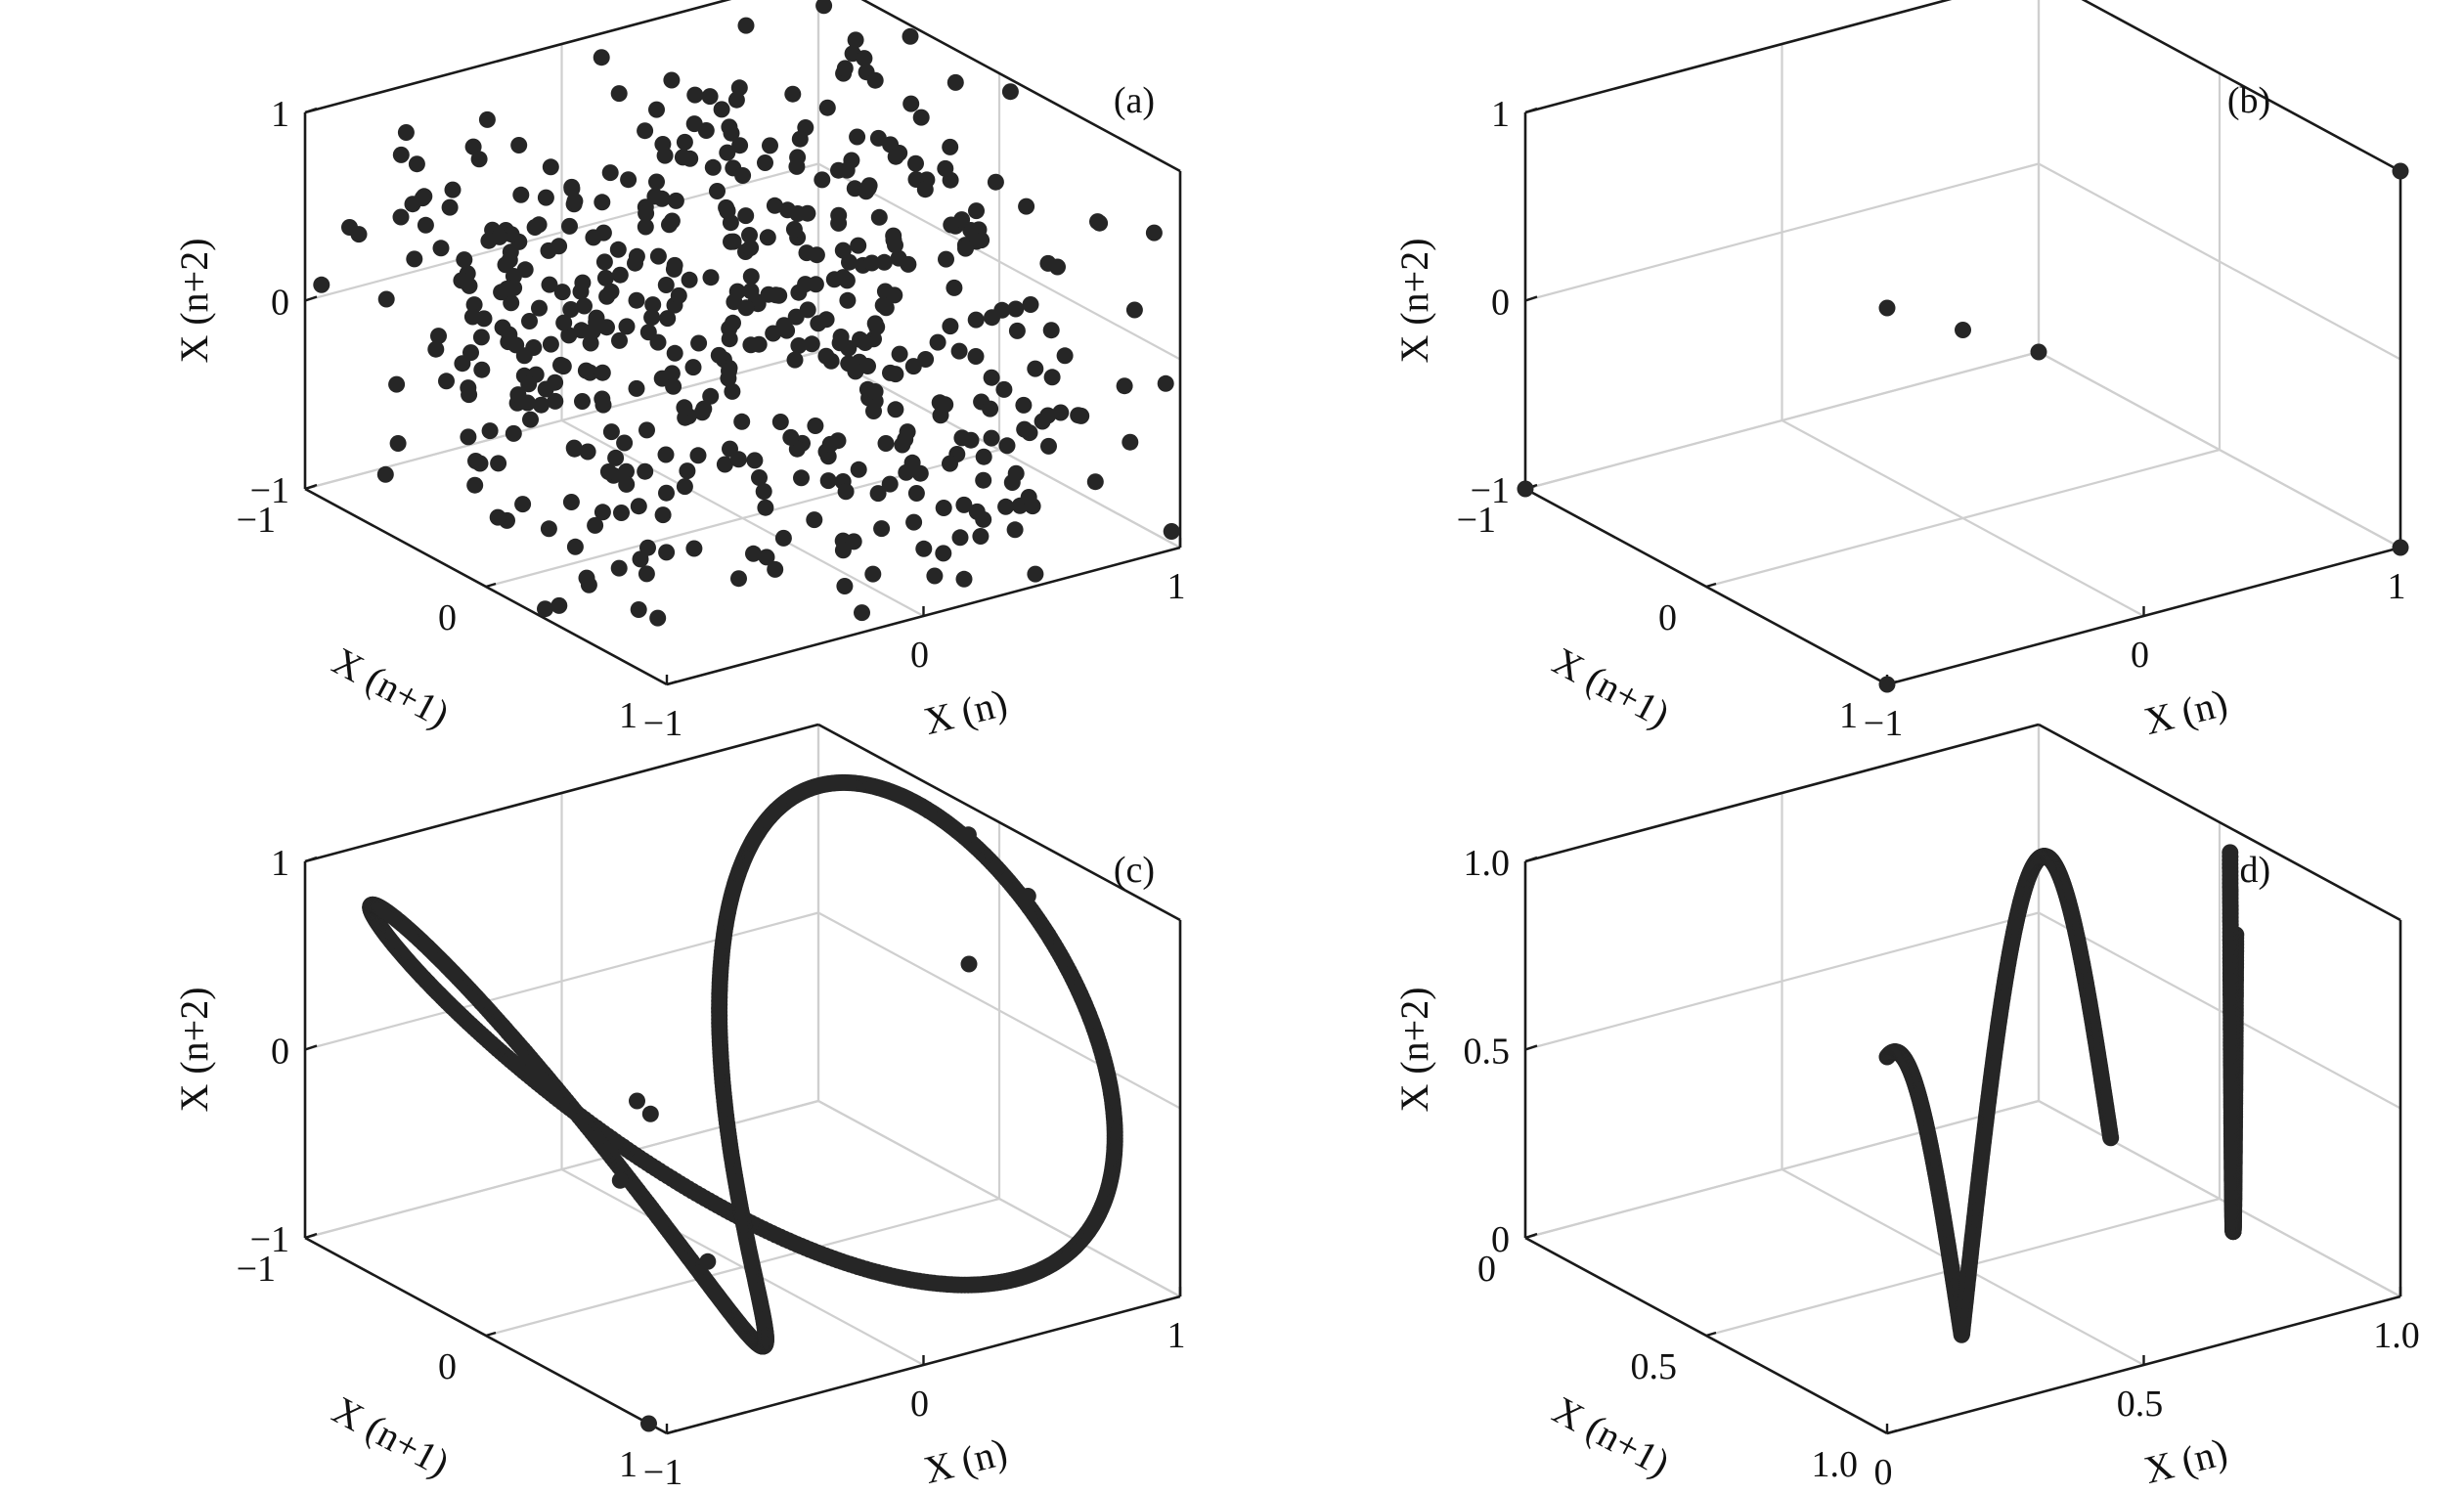  Describe the element at coordinates (1490, 491) in the screenshot. I see `z-tick-label: −1` at that location.